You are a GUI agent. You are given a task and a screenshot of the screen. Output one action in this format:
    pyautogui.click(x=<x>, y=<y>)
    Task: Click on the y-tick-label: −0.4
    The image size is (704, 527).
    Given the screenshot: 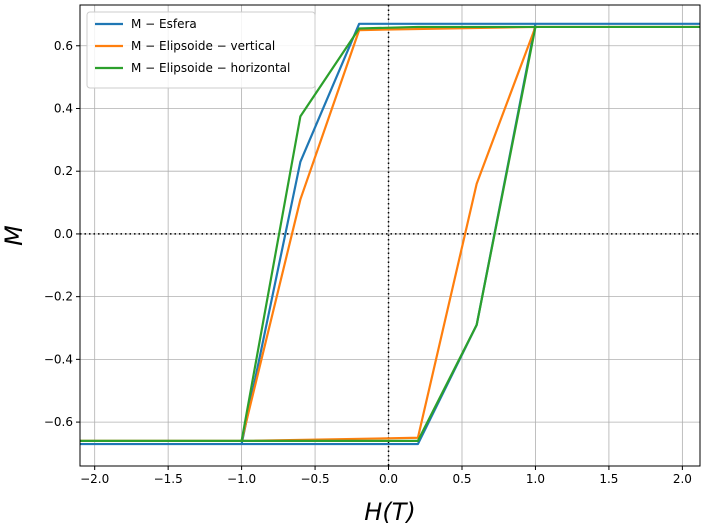 What is the action you would take?
    pyautogui.click(x=58, y=359)
    